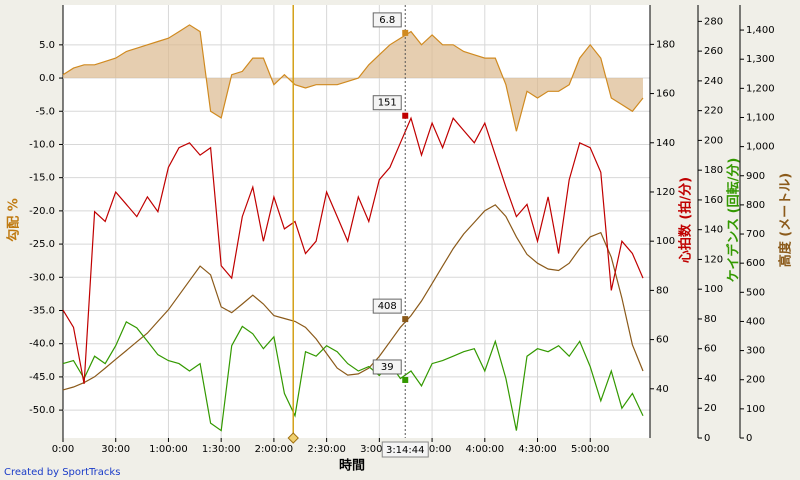 Image resolution: width=800 pixels, height=480 pixels. Describe the element at coordinates (293, 438) in the screenshot. I see `lap-diamond` at that location.